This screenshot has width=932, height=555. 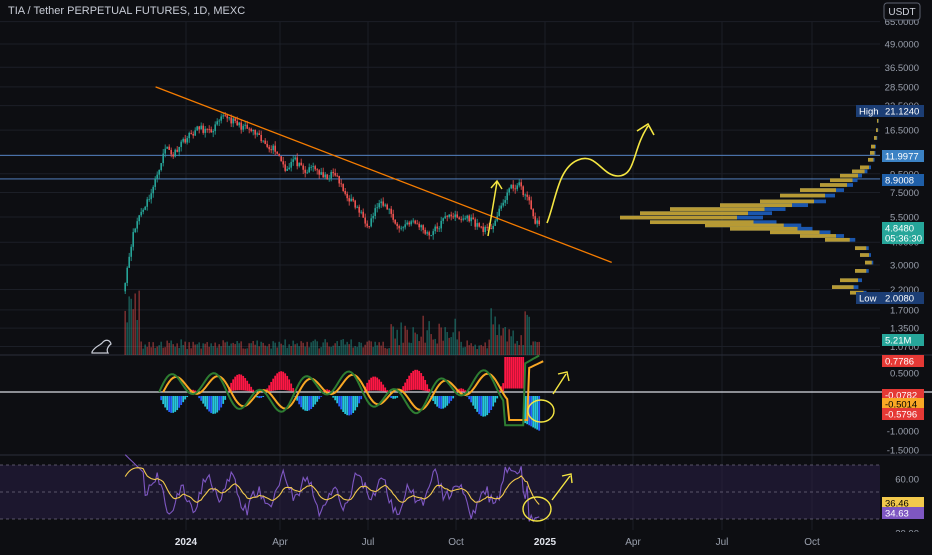 What do you see at coordinates (902, 11) in the screenshot?
I see `currency-button: USDT` at bounding box center [902, 11].